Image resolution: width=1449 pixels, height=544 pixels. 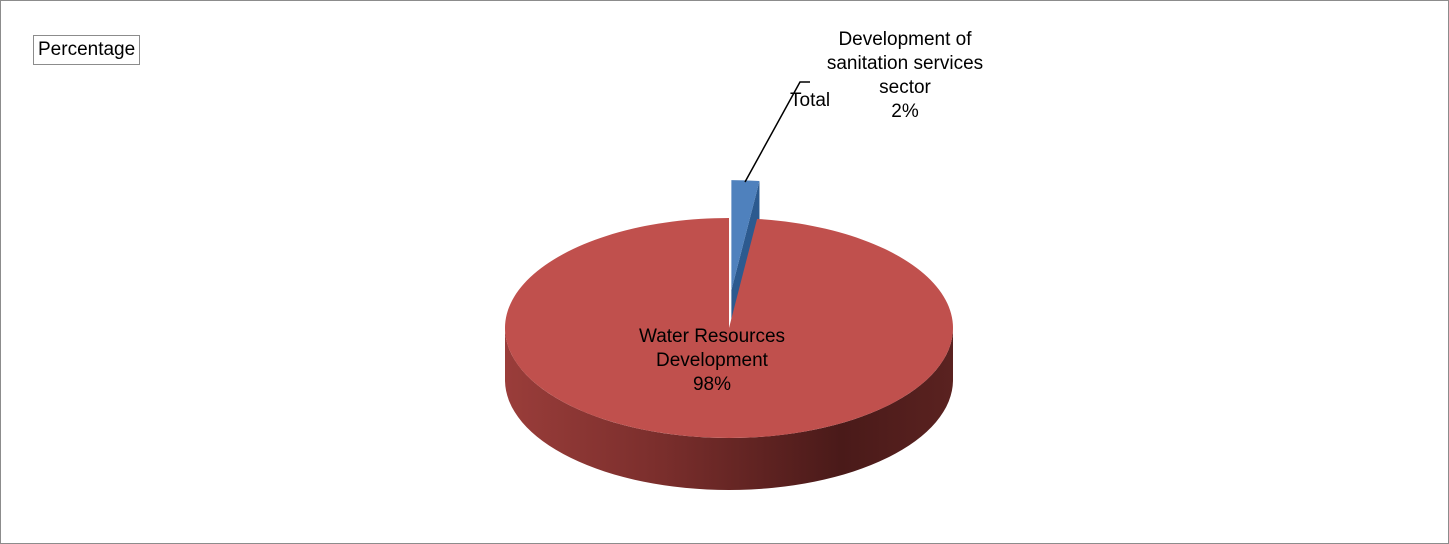 I want to click on leader-line, so click(x=777, y=132).